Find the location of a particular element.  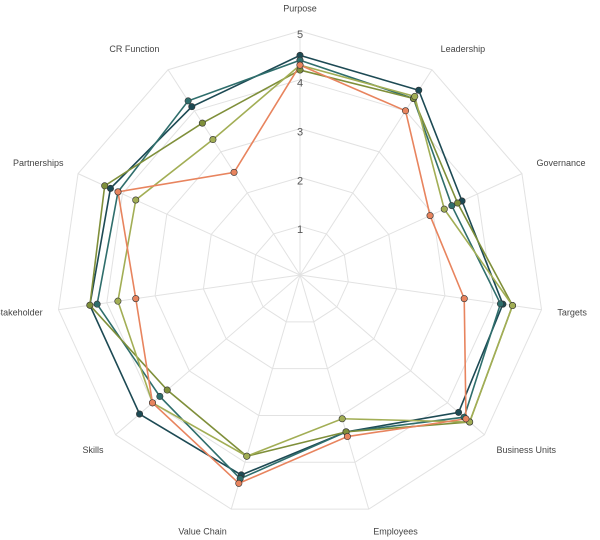

axis-label: Targets is located at coordinates (572, 313).